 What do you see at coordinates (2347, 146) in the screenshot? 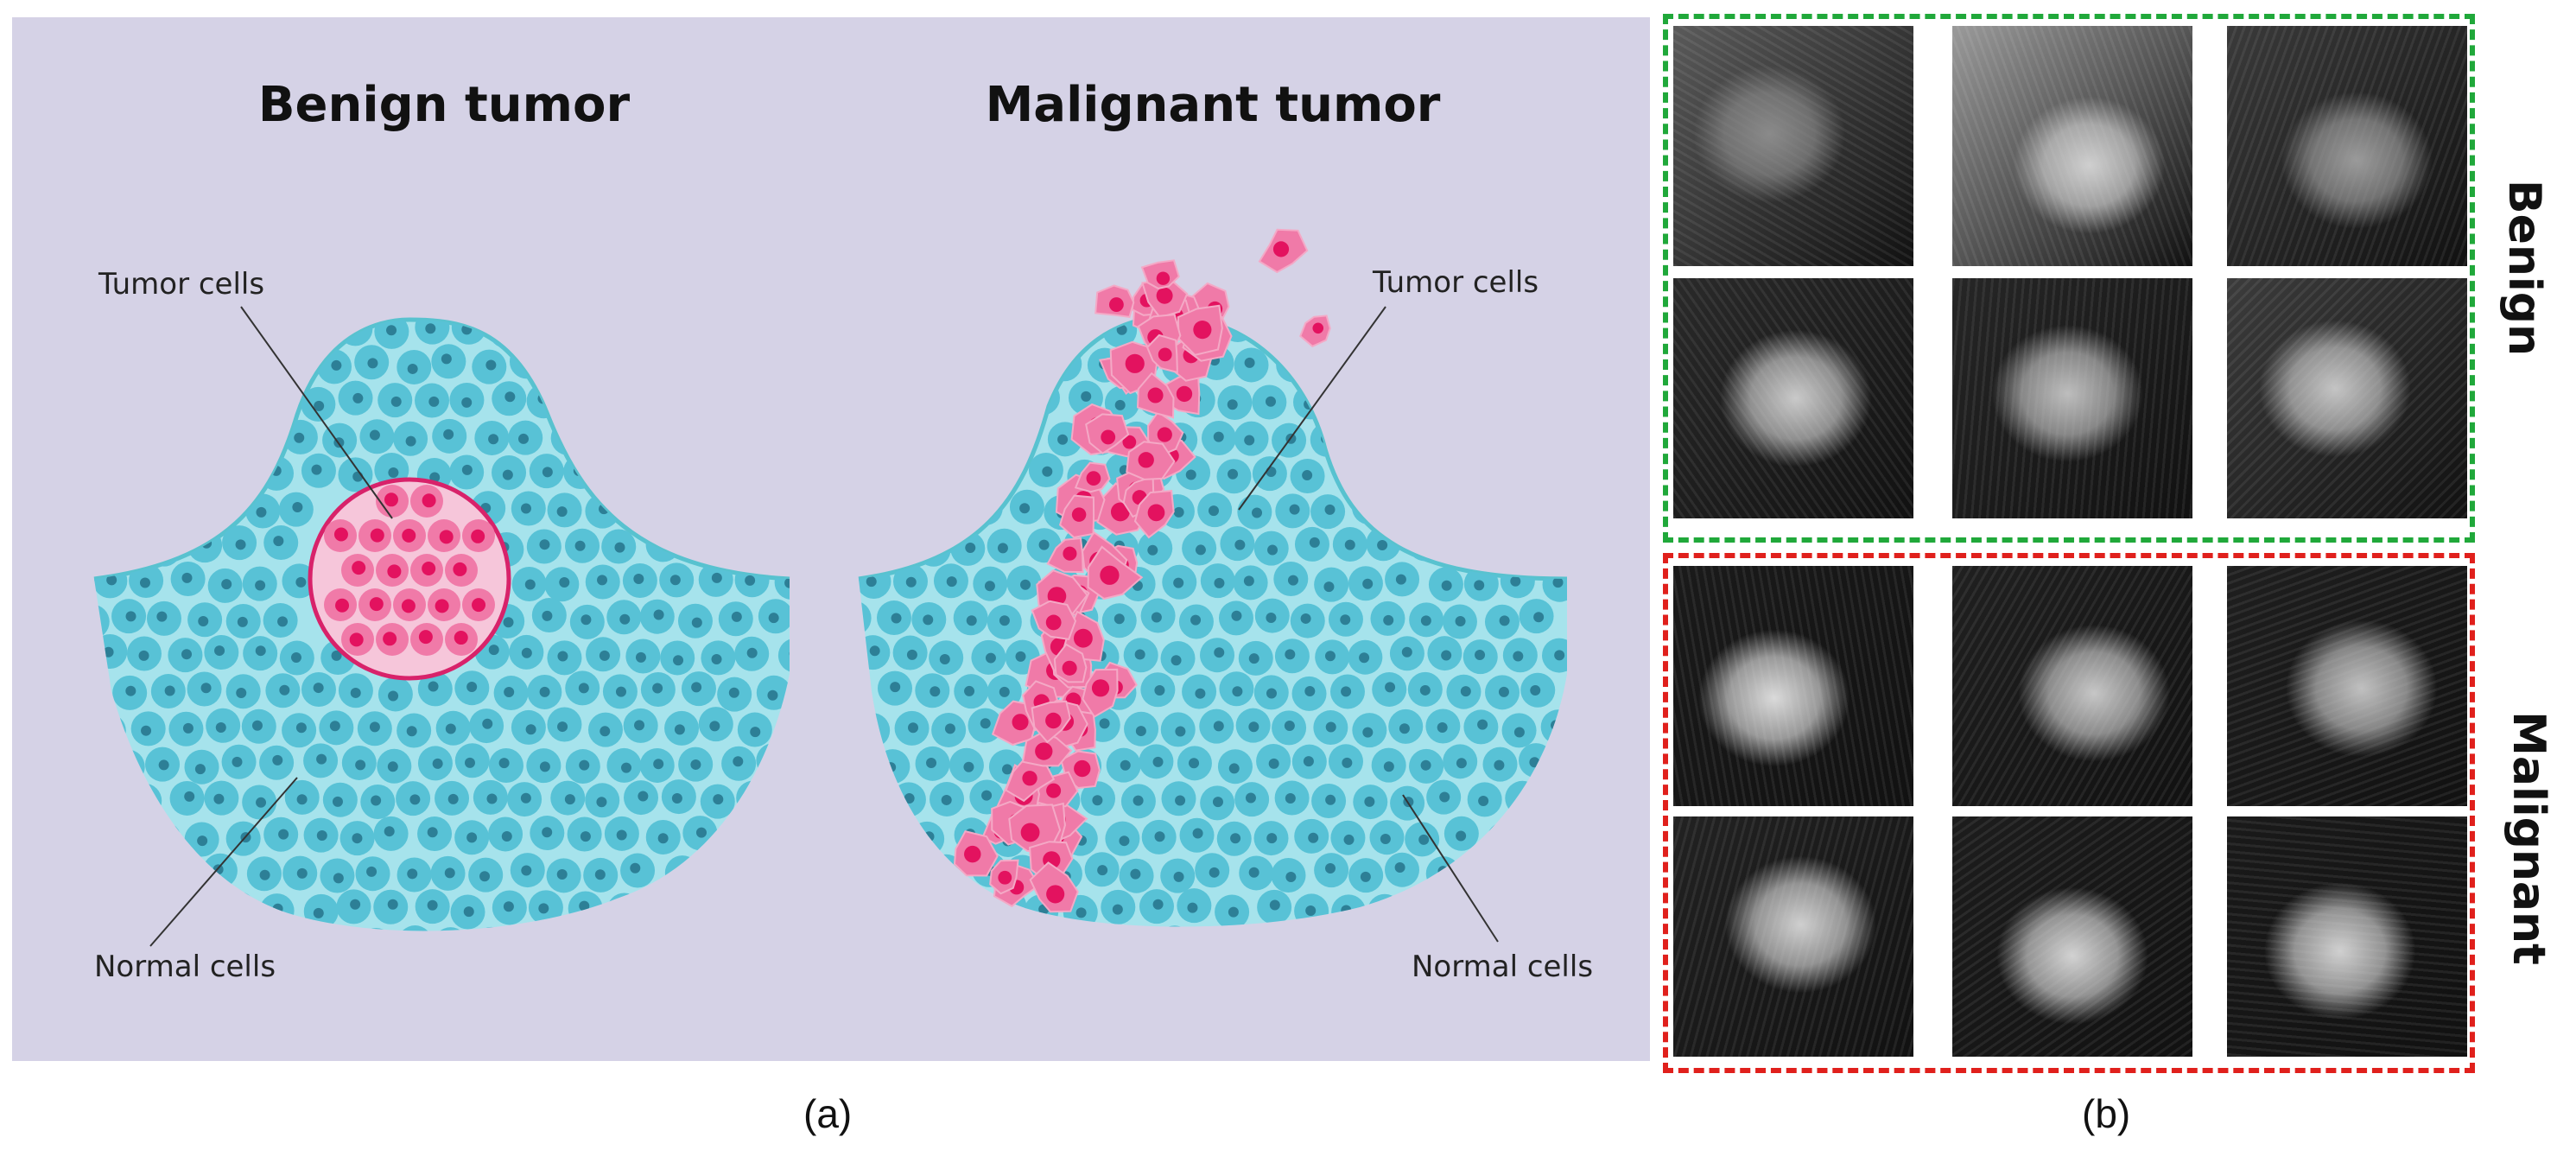
I see `benign-mammogram-tile` at bounding box center [2347, 146].